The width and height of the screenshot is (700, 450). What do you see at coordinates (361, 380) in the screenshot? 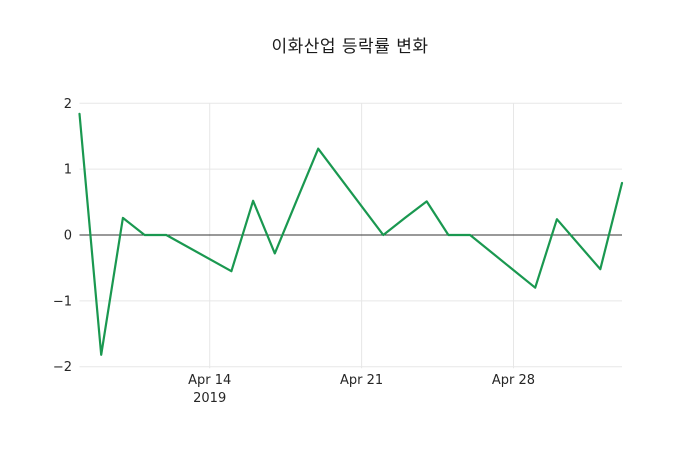
I see `x-tick-label: Apr 21` at bounding box center [361, 380].